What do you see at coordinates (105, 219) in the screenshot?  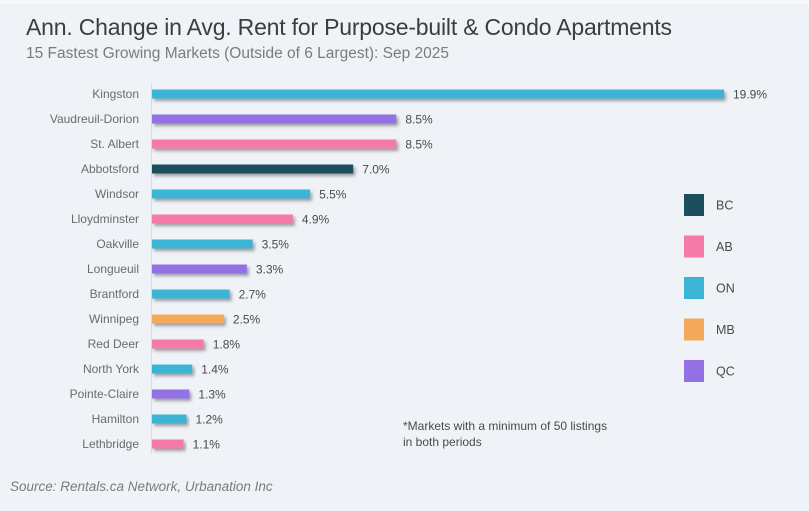 I see `category-label: Lloydminster` at bounding box center [105, 219].